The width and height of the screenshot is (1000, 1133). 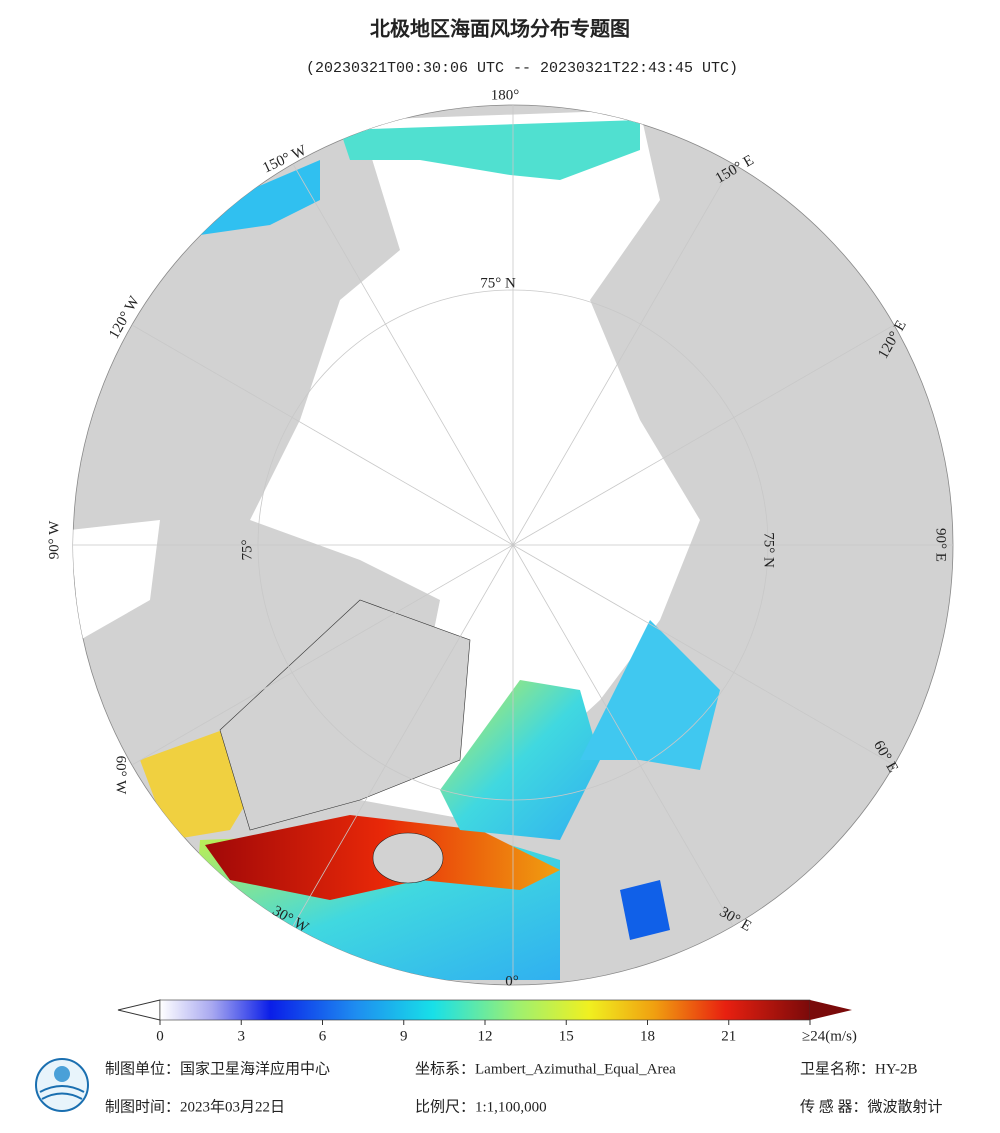 What do you see at coordinates (647, 1036) in the screenshot?
I see `colorbar-tick-label: 18` at bounding box center [647, 1036].